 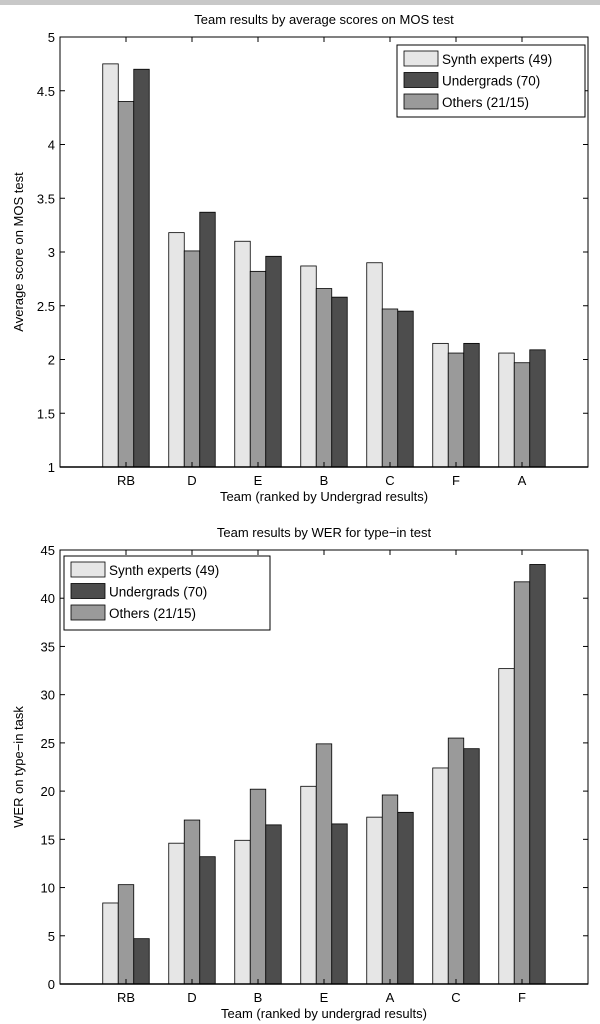 What do you see at coordinates (46, 306) in the screenshot?
I see `y-tick-label: 2.5` at bounding box center [46, 306].